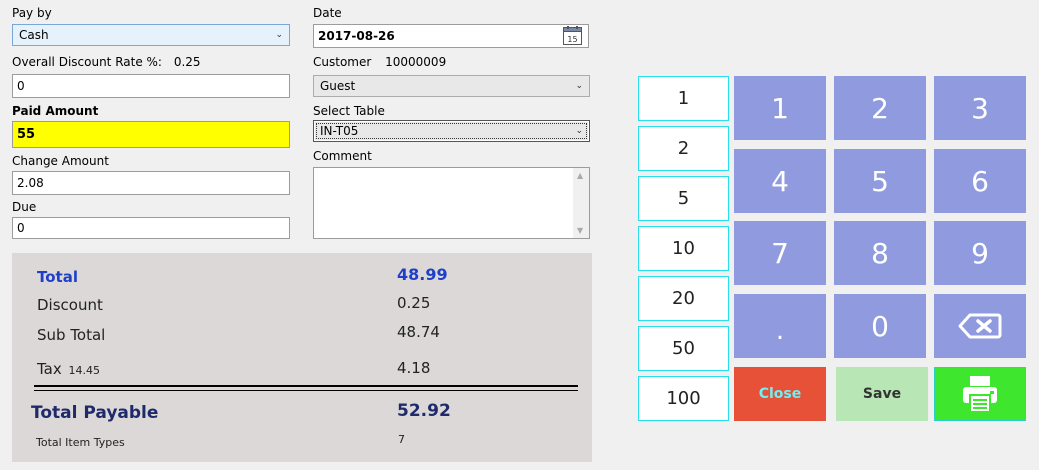 The width and height of the screenshot is (1039, 470). I want to click on key-two-button: 2, so click(880, 108).